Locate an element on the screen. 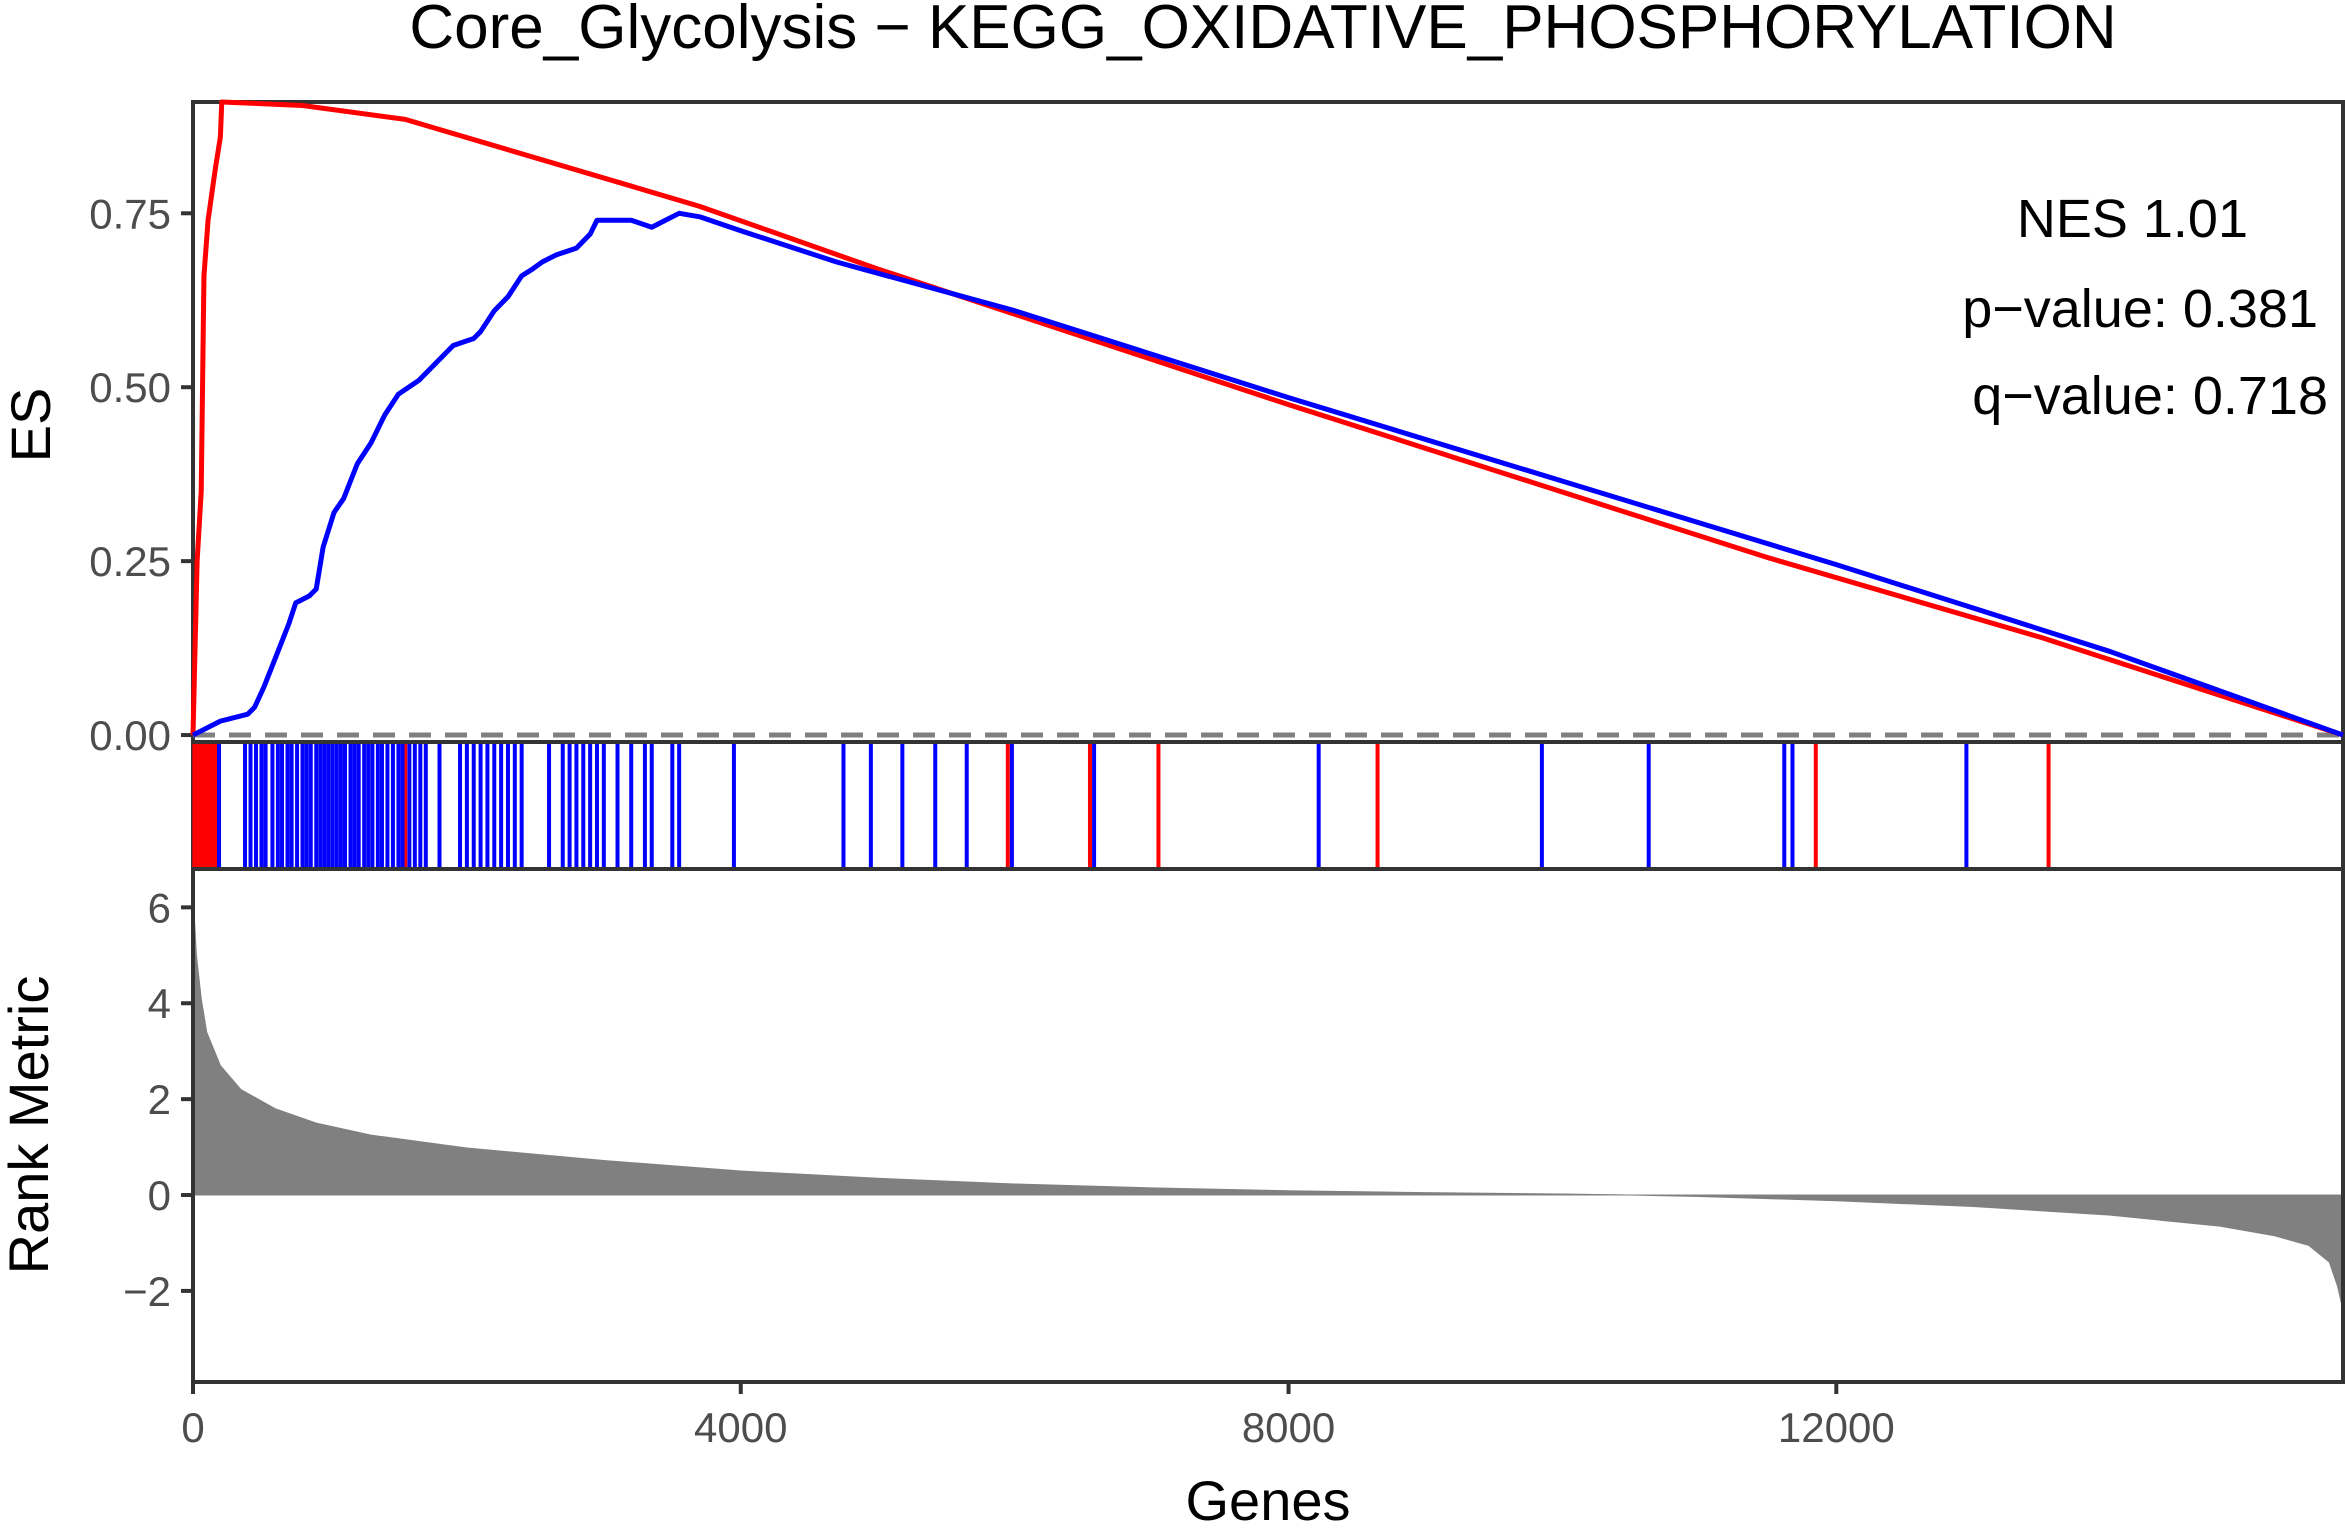 Image resolution: width=2345 pixels, height=1540 pixels. rank-y-tick-label: 6 is located at coordinates (159, 907).